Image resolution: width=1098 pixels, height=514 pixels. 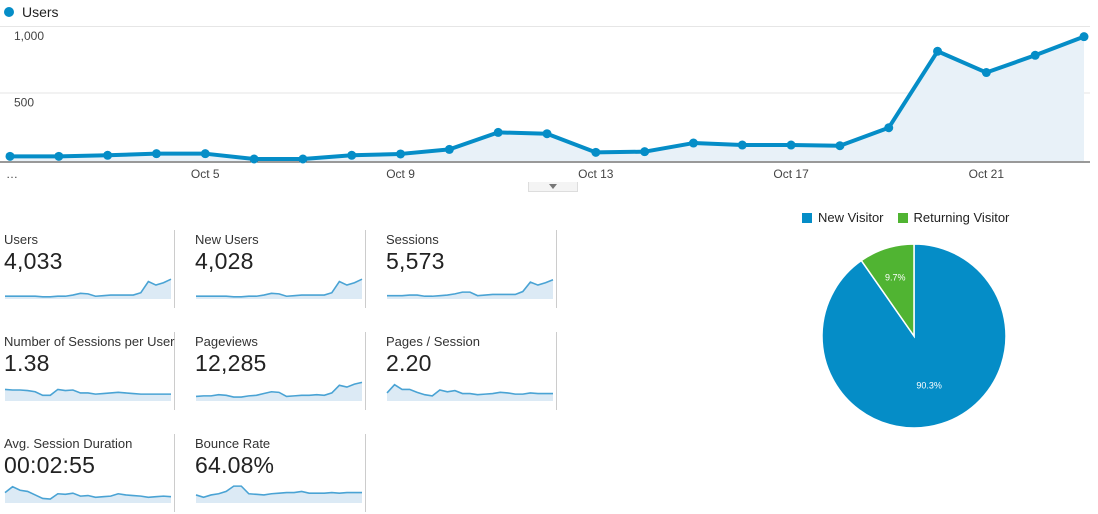 What do you see at coordinates (400, 174) in the screenshot?
I see `x-tick-label: Oct 9` at bounding box center [400, 174].